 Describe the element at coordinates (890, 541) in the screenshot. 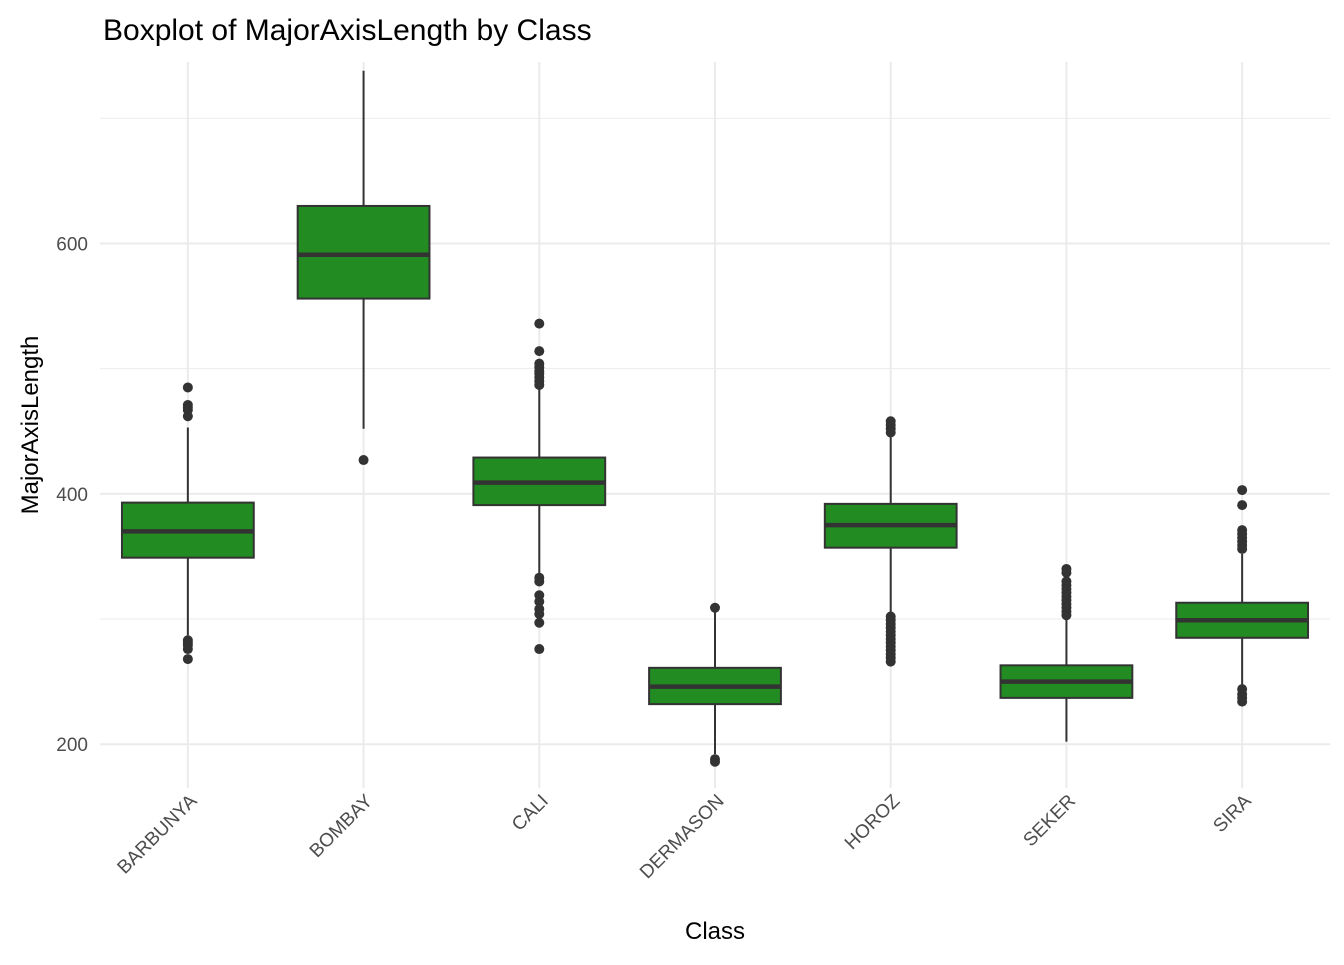

I see `box-horoz` at that location.